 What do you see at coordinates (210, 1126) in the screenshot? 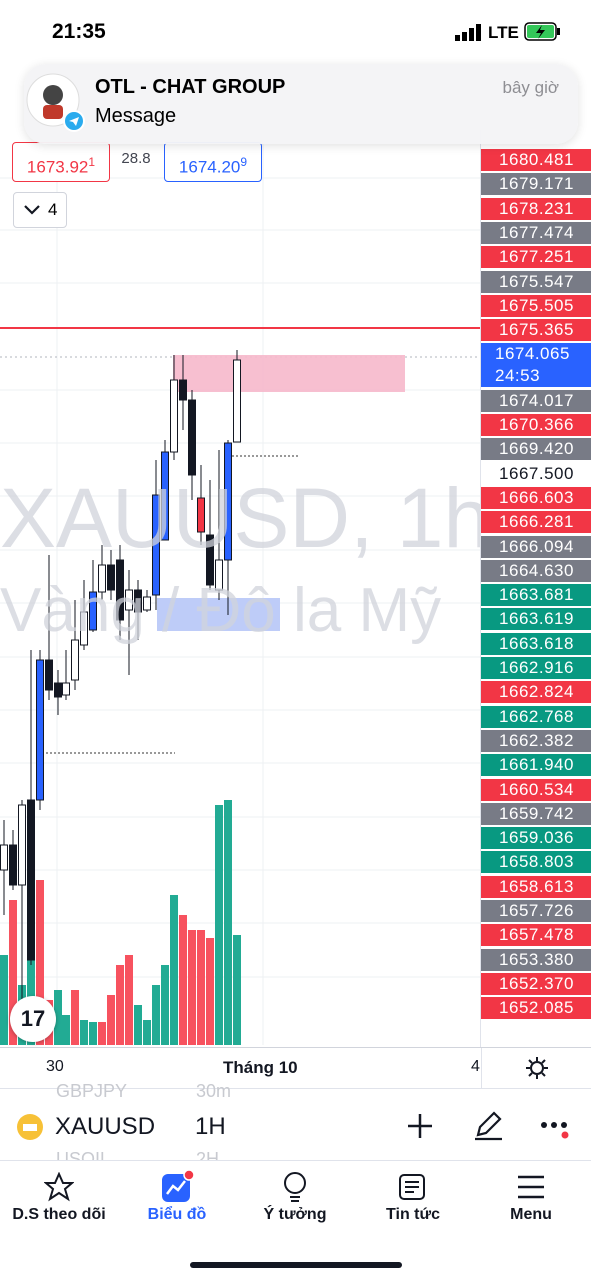
I see `interval: 1H` at bounding box center [210, 1126].